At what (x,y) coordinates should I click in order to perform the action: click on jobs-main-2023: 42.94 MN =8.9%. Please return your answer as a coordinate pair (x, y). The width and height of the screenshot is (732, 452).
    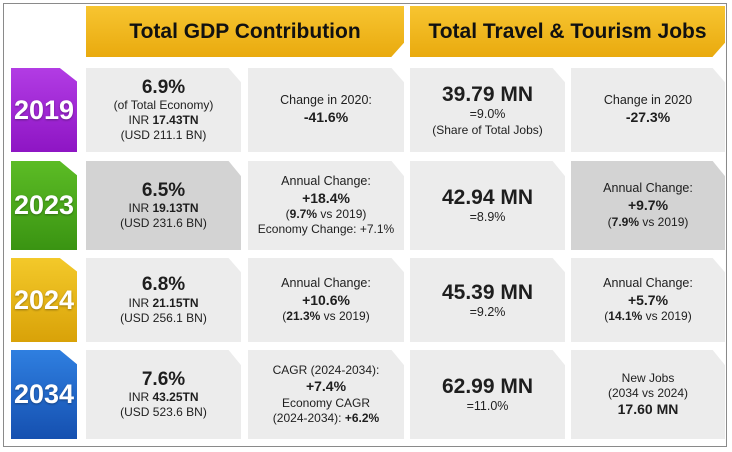
    Looking at the image, I should click on (487, 205).